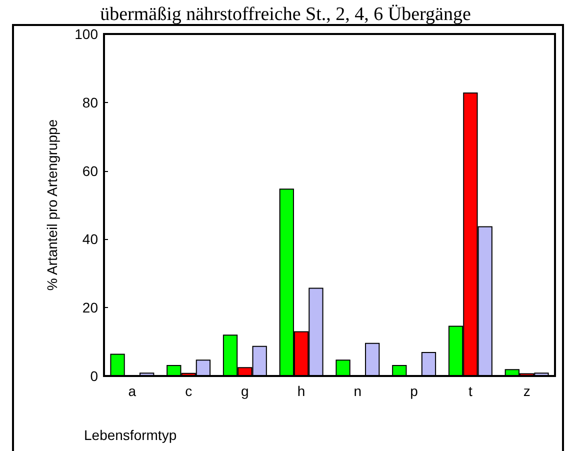  Describe the element at coordinates (358, 391) in the screenshot. I see `x-tick-label: n` at that location.